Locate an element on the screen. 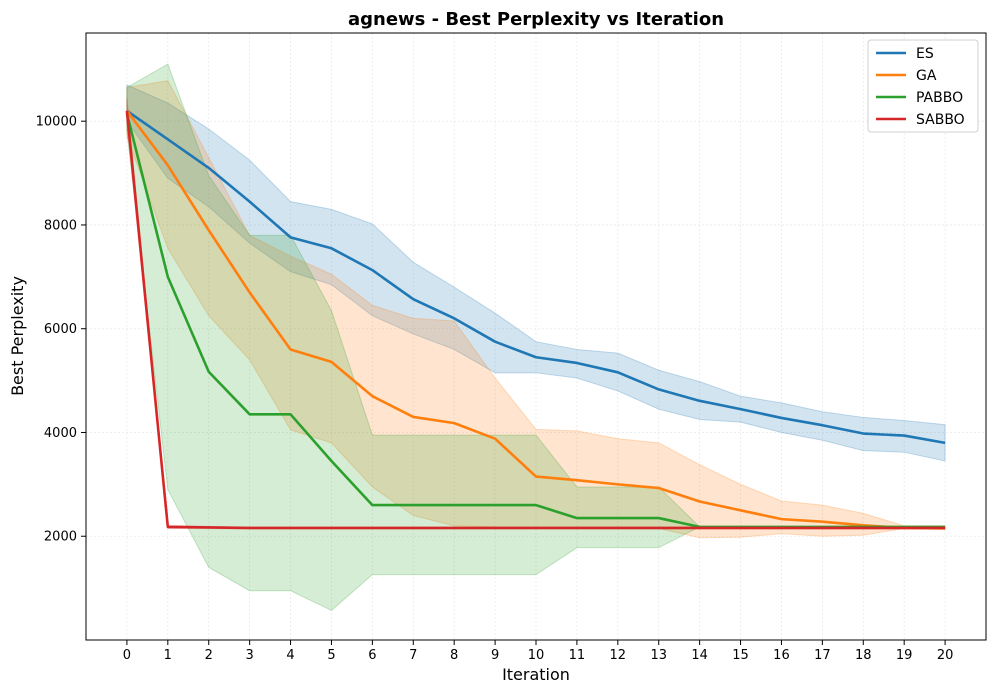 This screenshot has width=996, height=693. y-tick-label: 2000 is located at coordinates (60, 537).